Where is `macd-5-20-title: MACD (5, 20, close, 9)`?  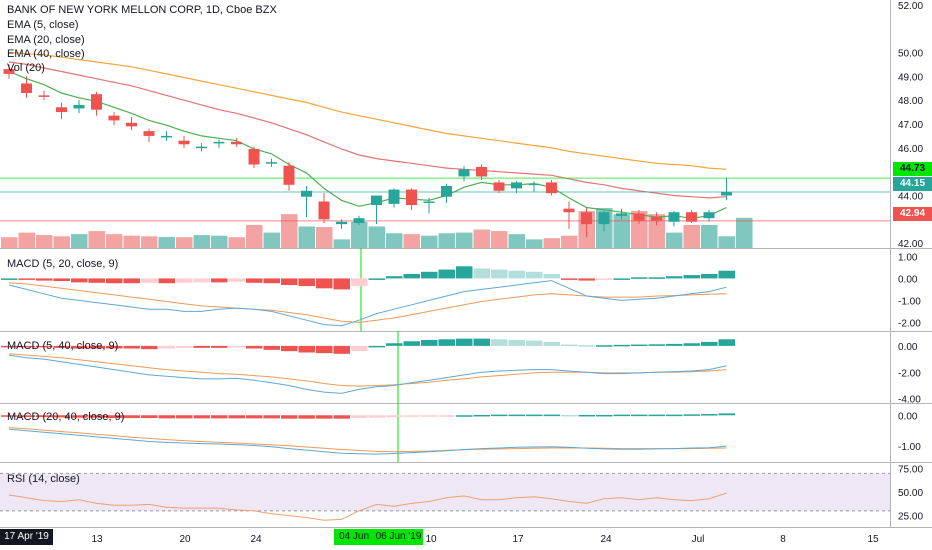 macd-5-20-title: MACD (5, 20, close, 9) is located at coordinates (63, 264).